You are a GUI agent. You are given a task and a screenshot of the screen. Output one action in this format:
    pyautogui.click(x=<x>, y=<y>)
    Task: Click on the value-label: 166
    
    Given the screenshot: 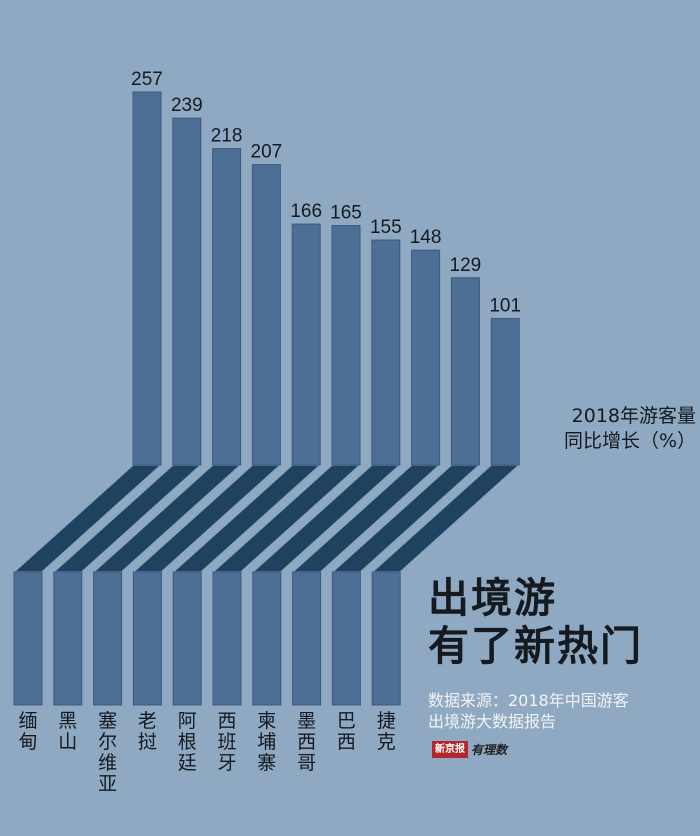 What is the action you would take?
    pyautogui.click(x=306, y=211)
    